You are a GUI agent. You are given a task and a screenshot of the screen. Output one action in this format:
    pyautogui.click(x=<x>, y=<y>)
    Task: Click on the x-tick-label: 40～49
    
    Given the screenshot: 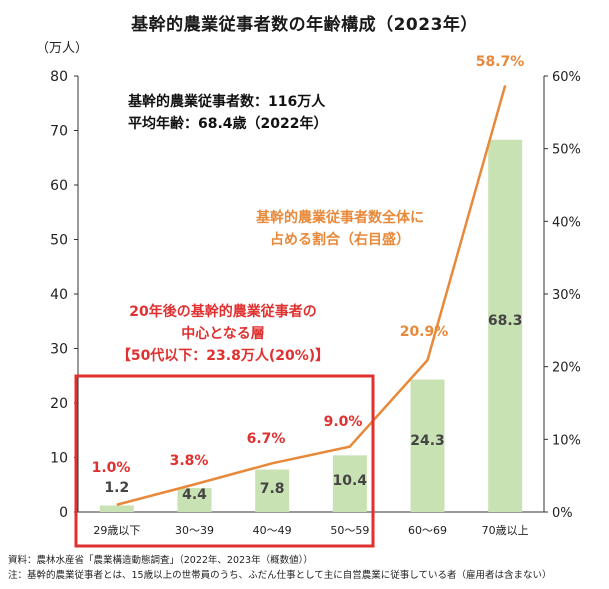 What is the action you would take?
    pyautogui.click(x=272, y=530)
    